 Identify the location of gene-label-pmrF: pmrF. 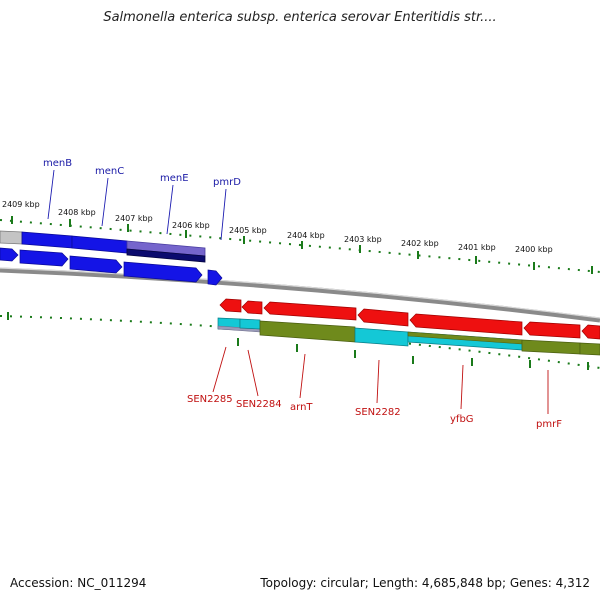
(549, 424).